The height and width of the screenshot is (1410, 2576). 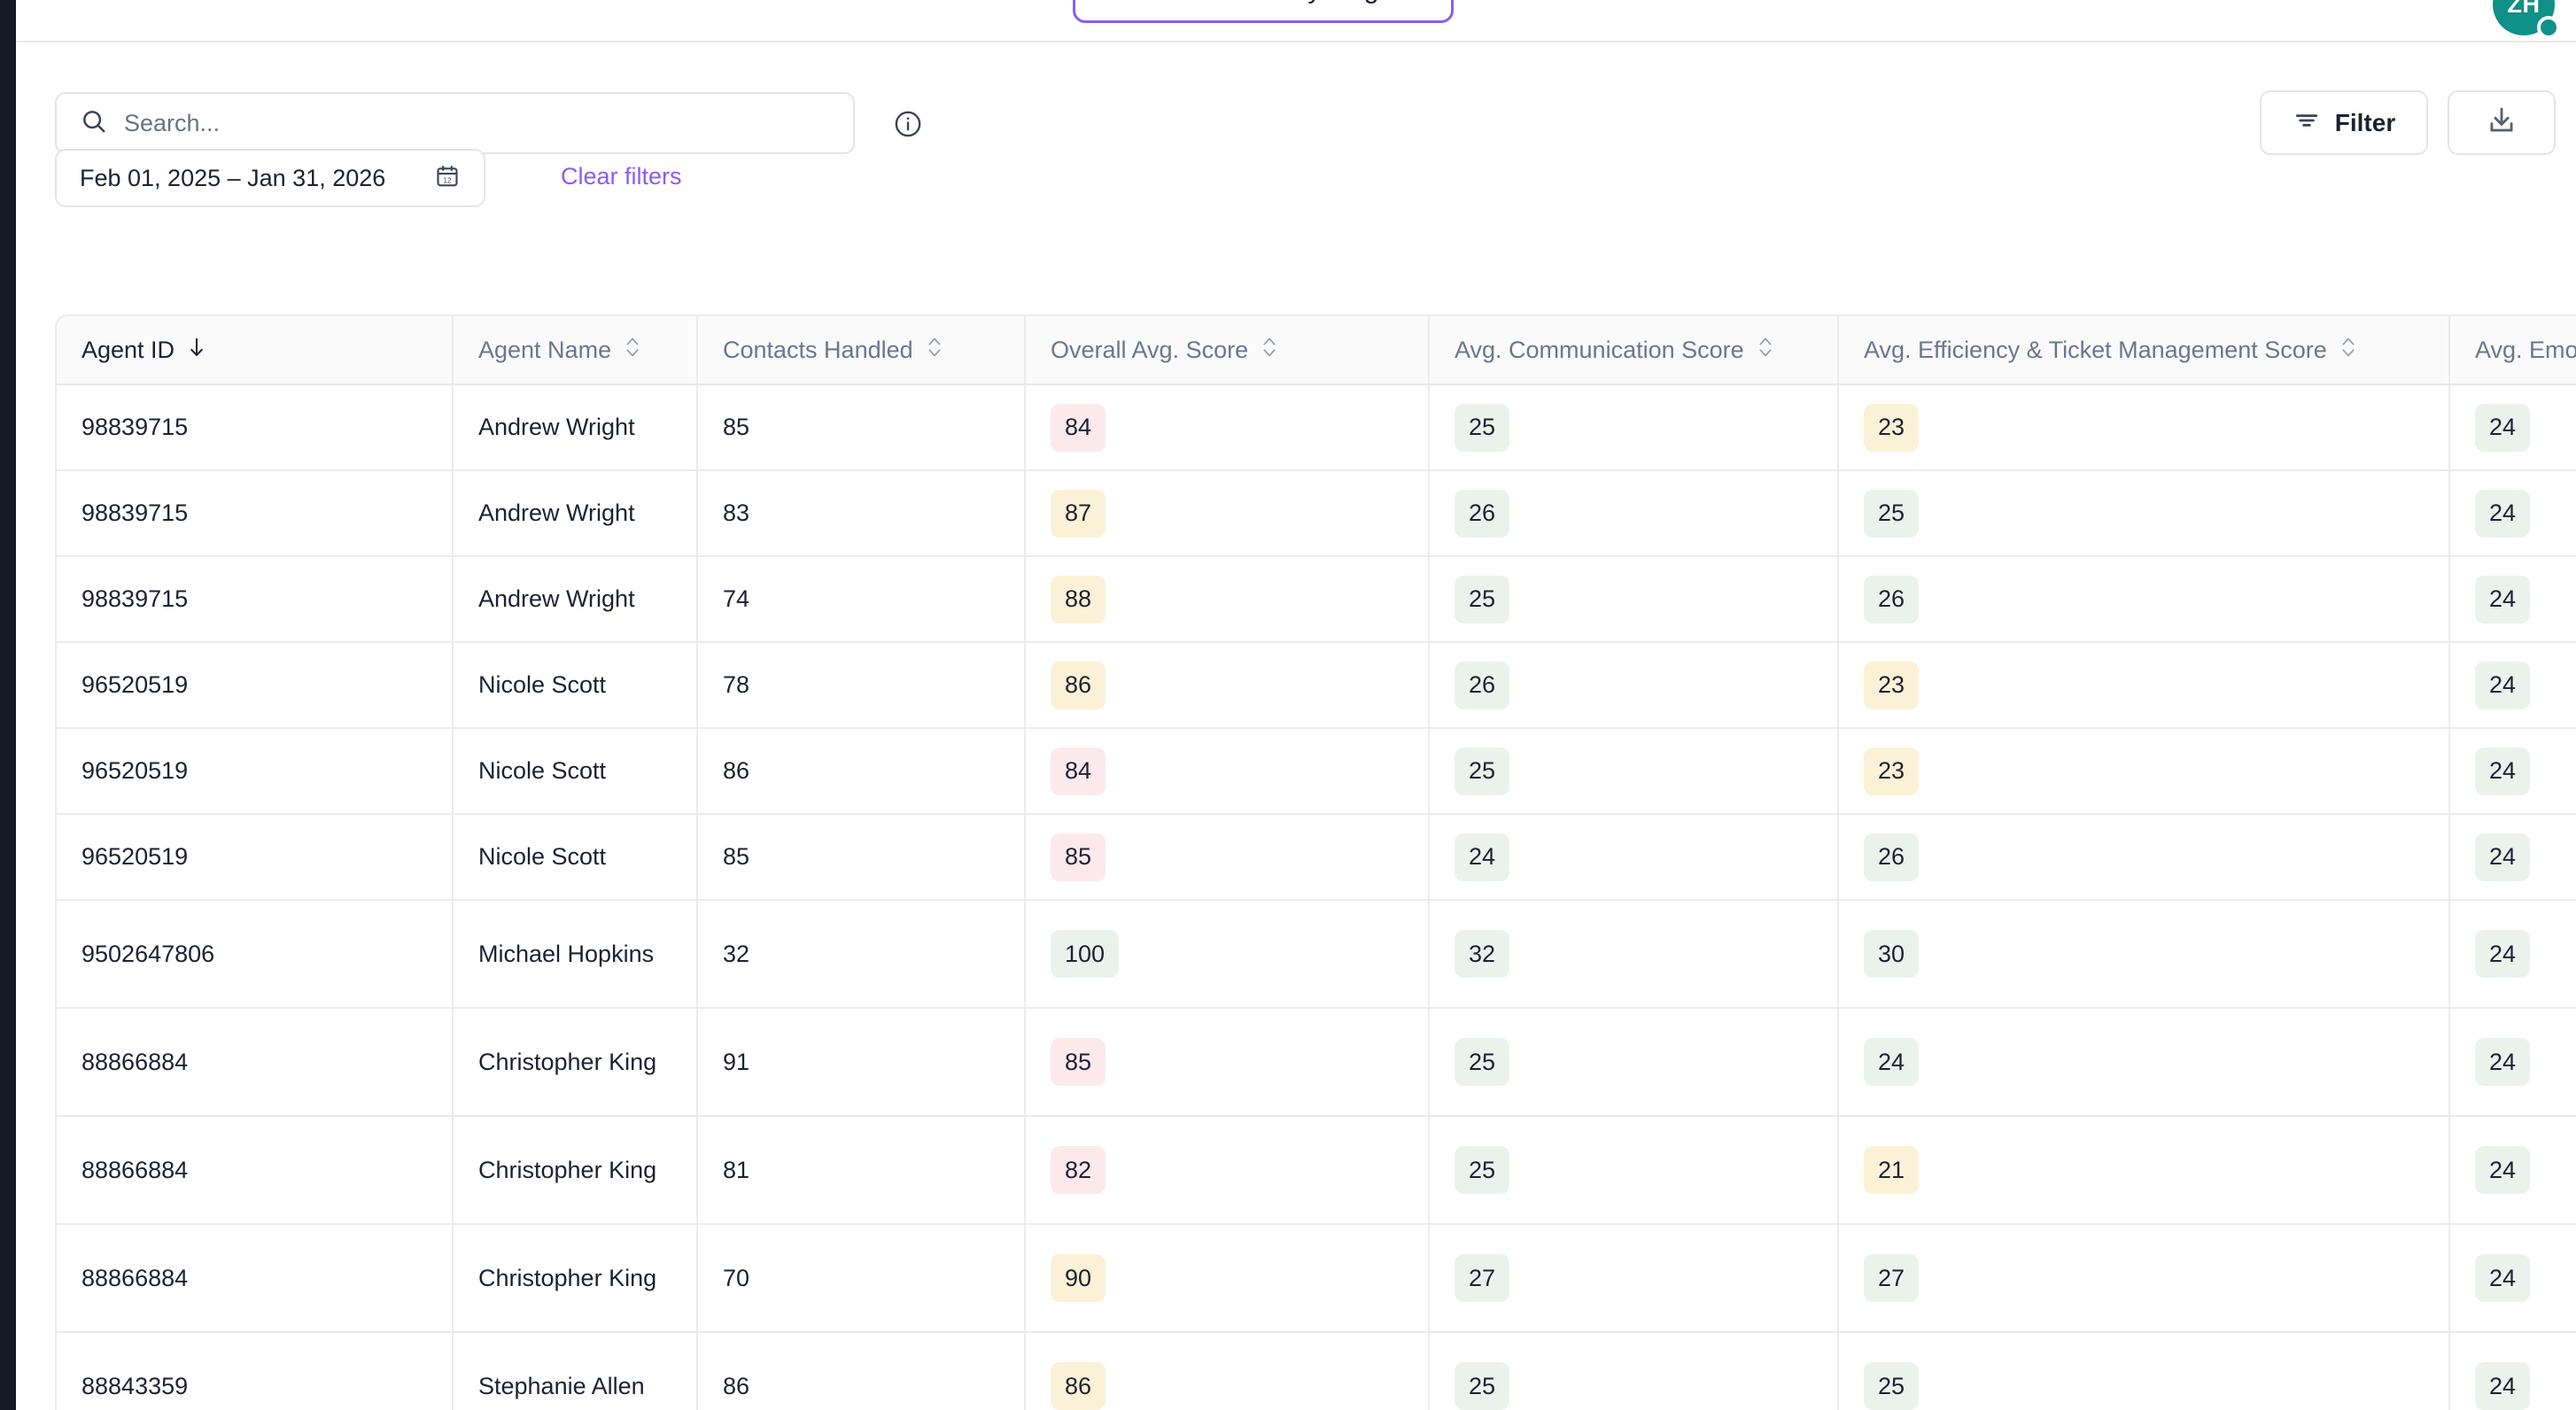 What do you see at coordinates (2144, 955) in the screenshot?
I see `cell-avg-efficiency-score: 30` at bounding box center [2144, 955].